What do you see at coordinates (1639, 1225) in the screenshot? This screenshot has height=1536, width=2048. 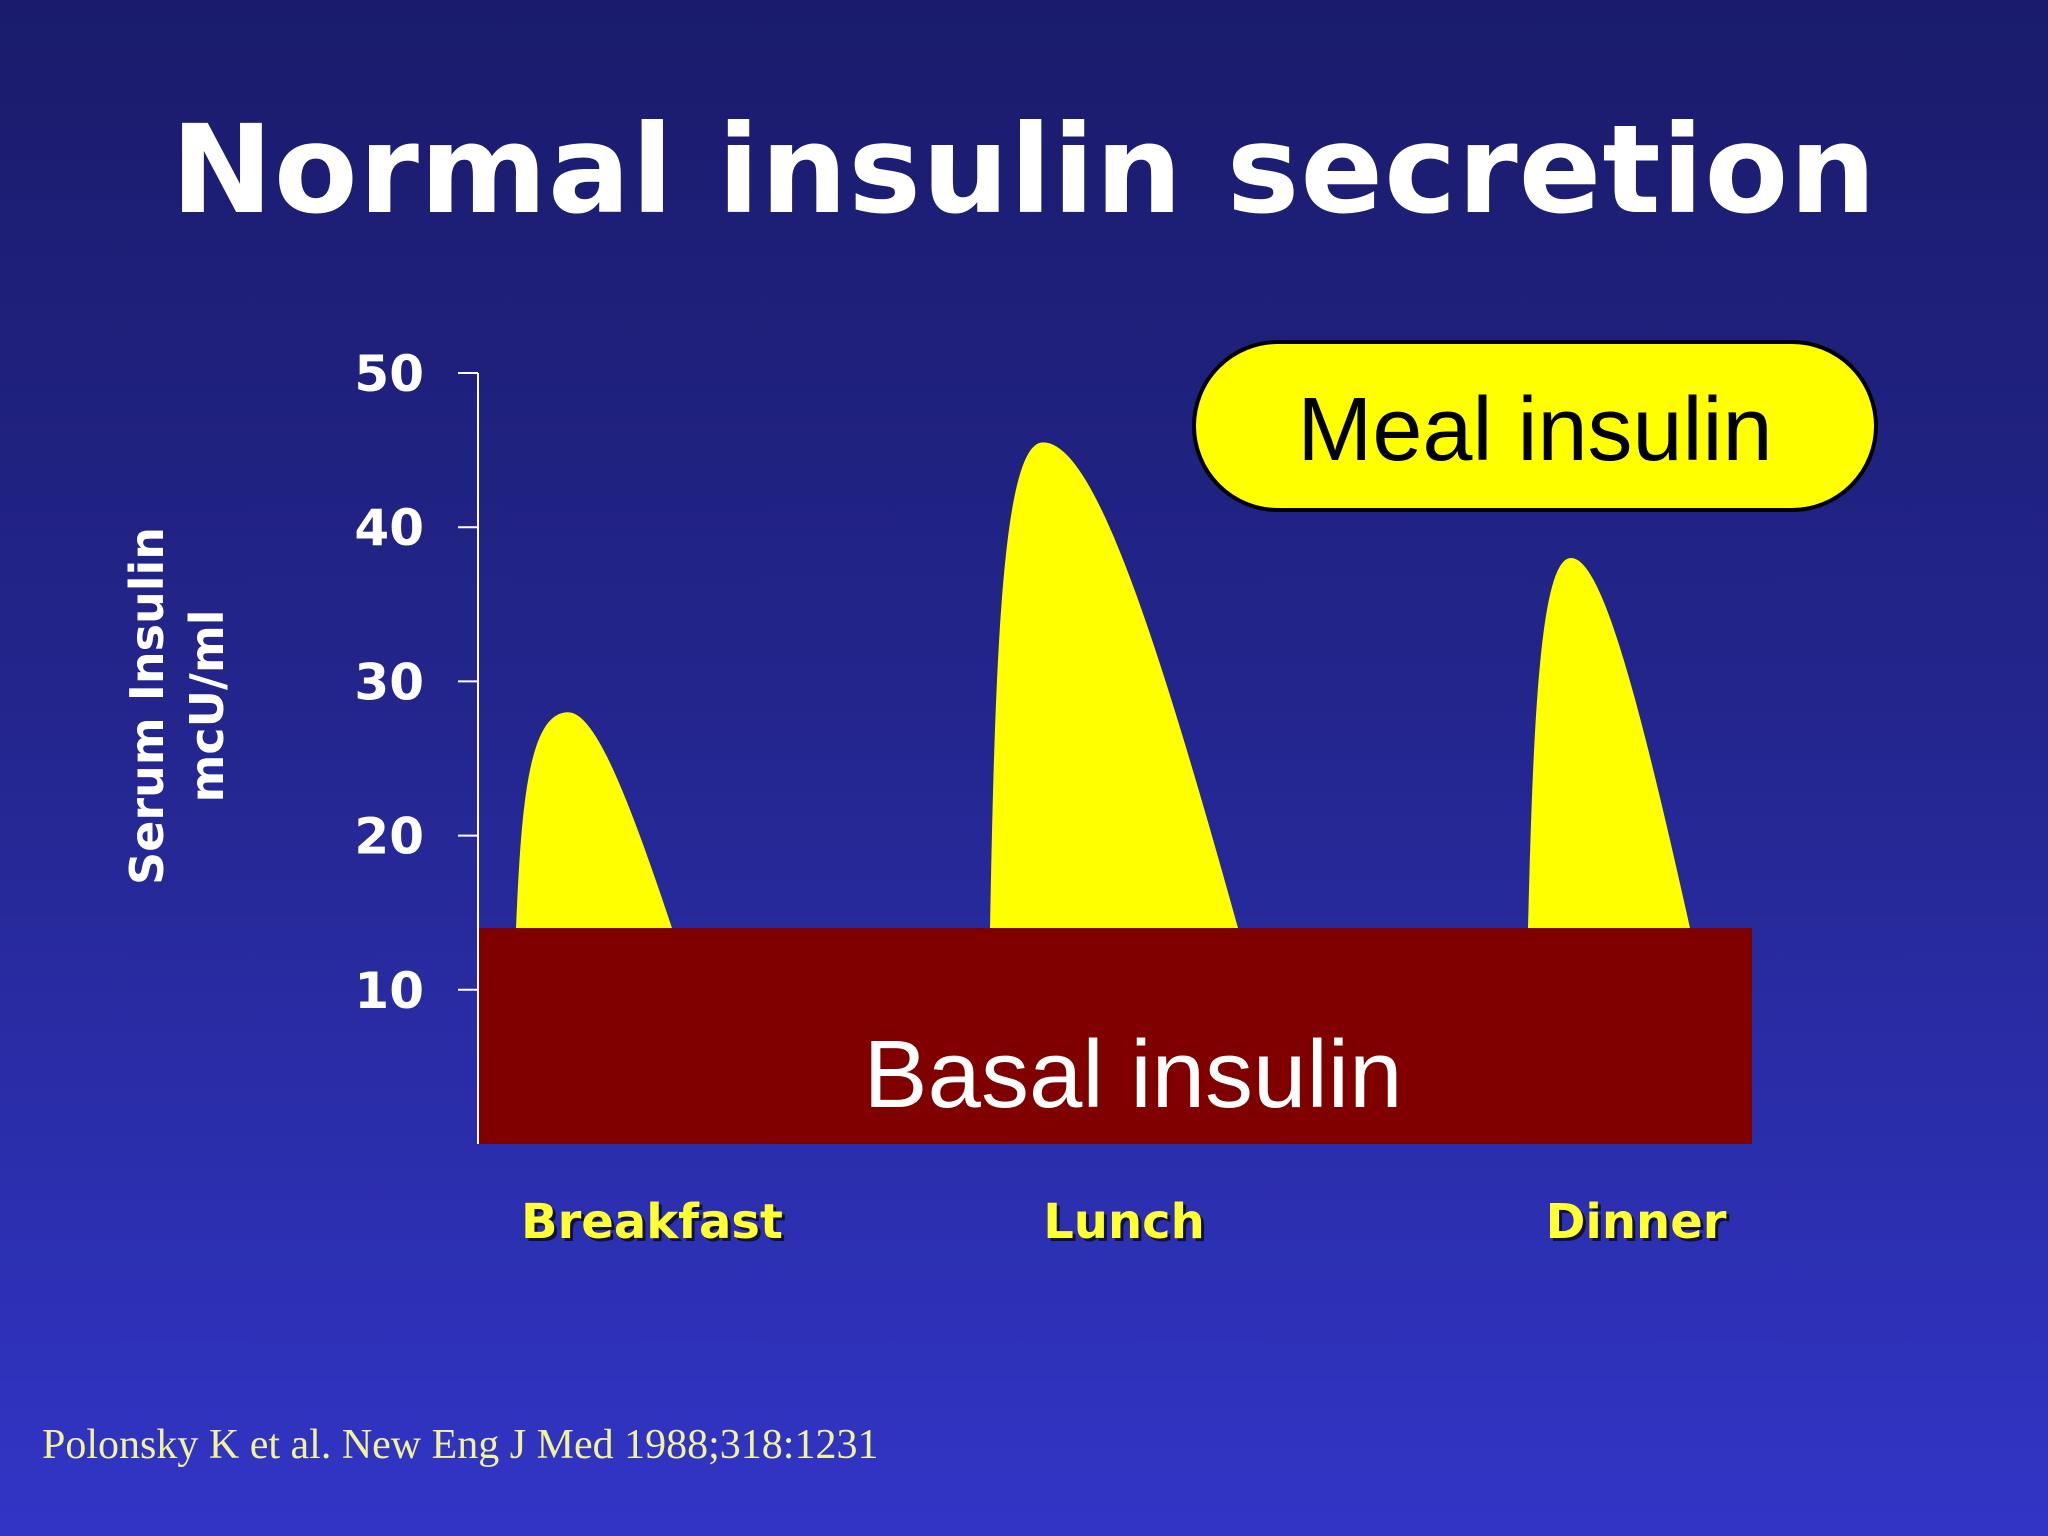 I see `meal-time-label-shadow: Dinner` at bounding box center [1639, 1225].